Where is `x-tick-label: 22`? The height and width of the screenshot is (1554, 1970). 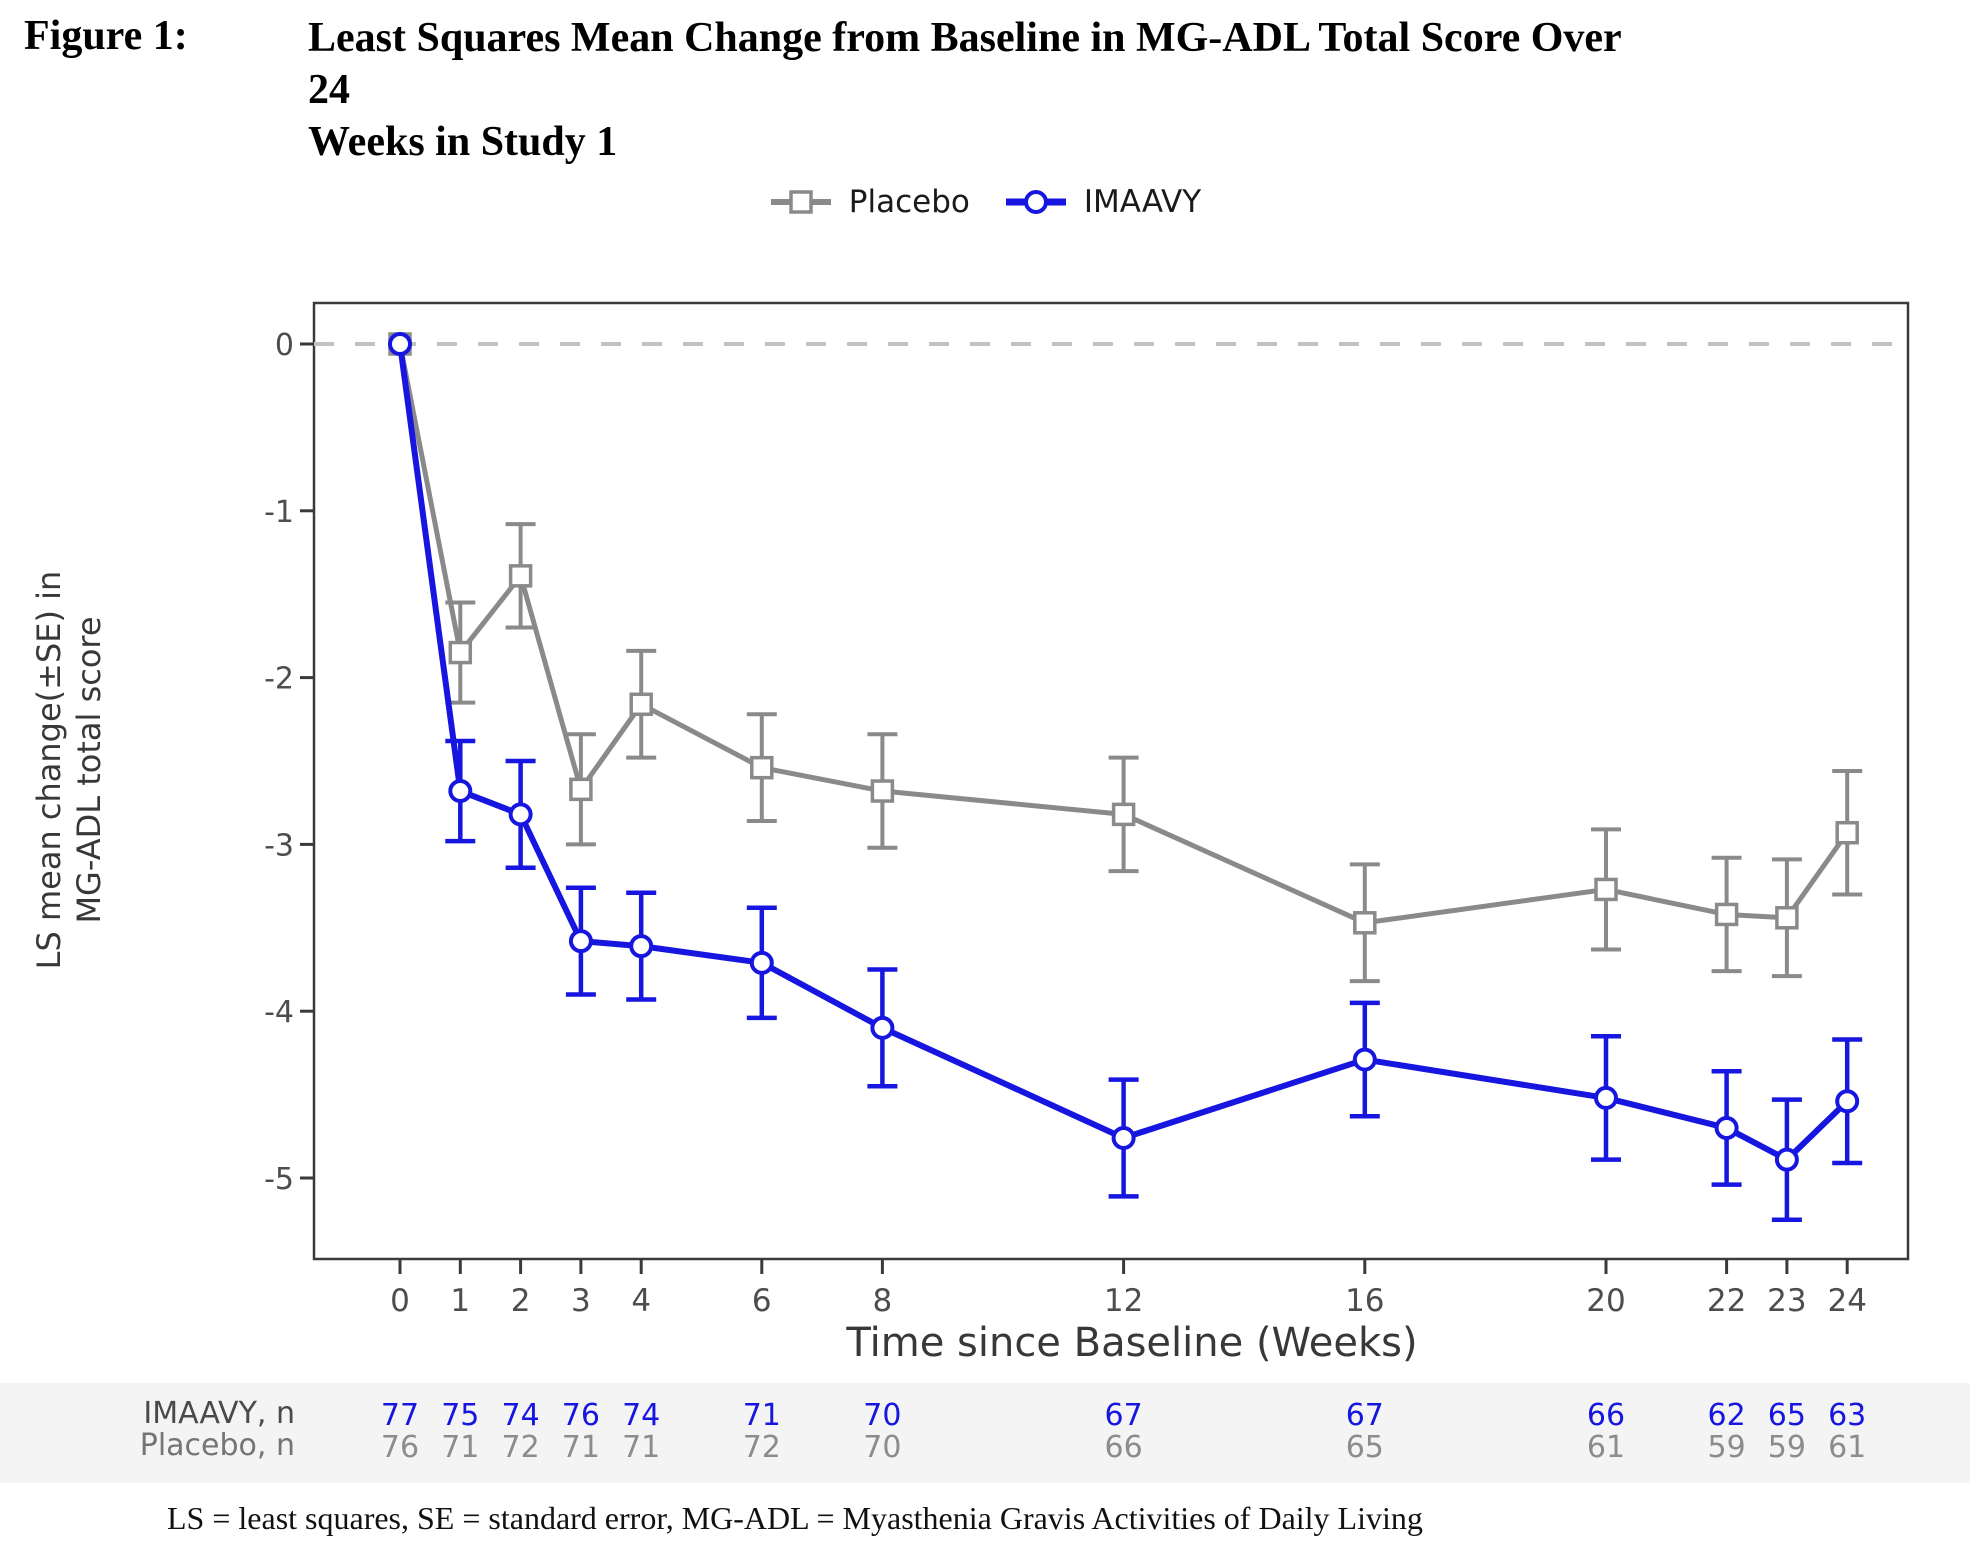
x-tick-label: 22 is located at coordinates (1726, 1301).